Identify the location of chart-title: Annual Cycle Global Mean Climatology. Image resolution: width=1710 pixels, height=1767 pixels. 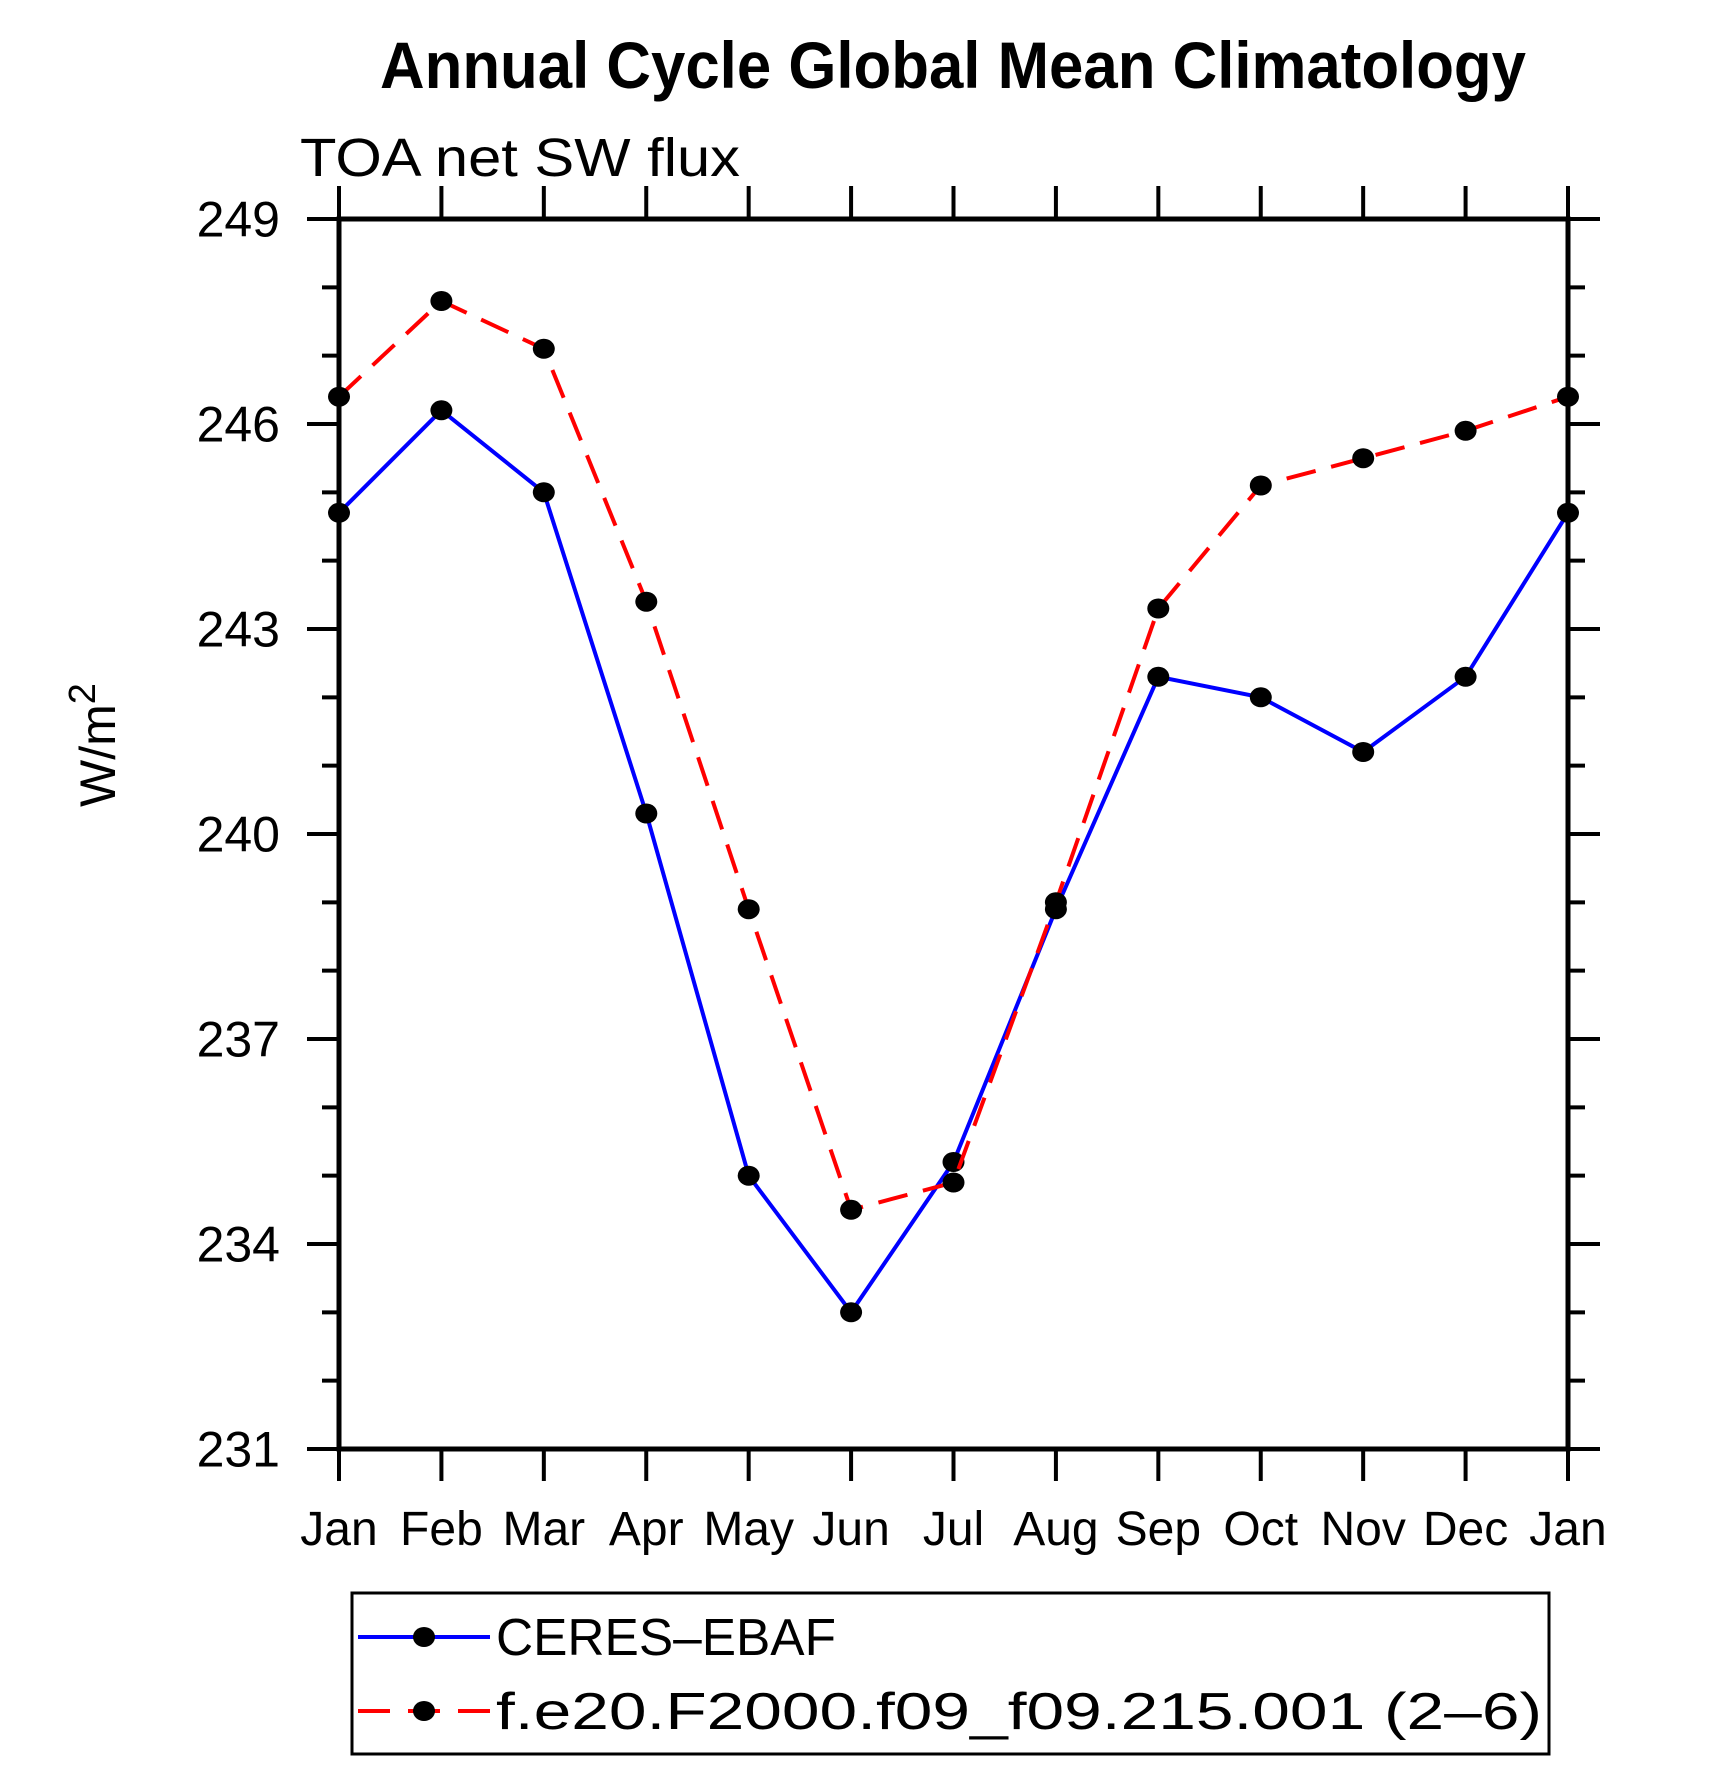
(953, 65).